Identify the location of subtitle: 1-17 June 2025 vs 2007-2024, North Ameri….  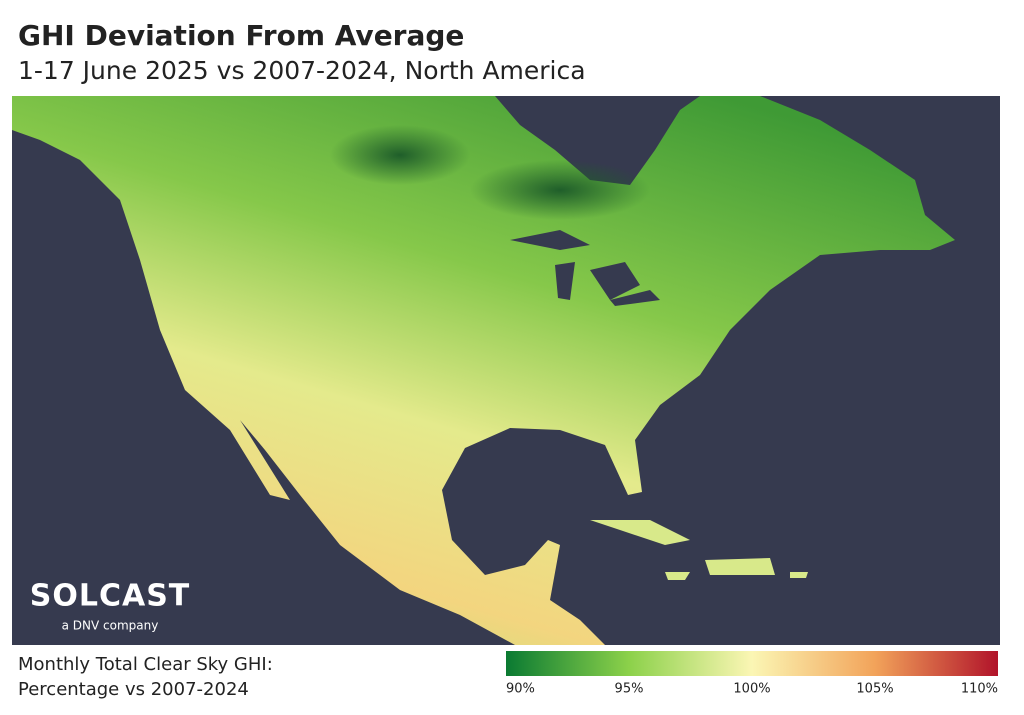
(302, 70).